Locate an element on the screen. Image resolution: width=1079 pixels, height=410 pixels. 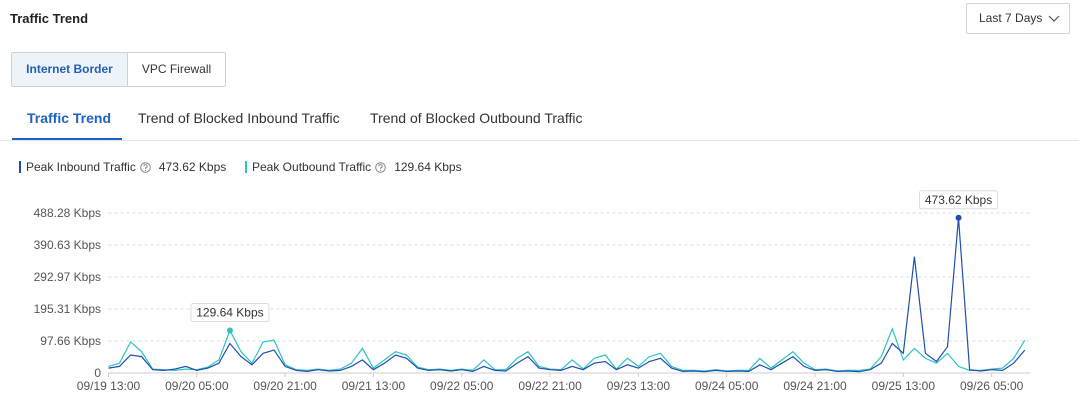
legend-name: Peak Inbound Traffic is located at coordinates (81, 167).